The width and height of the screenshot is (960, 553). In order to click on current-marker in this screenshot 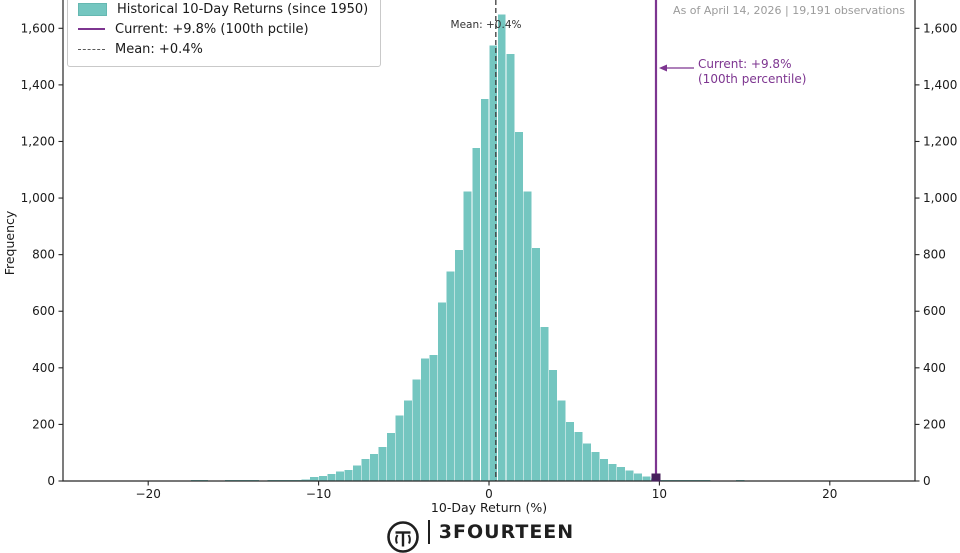, I will do `click(656, 477)`.